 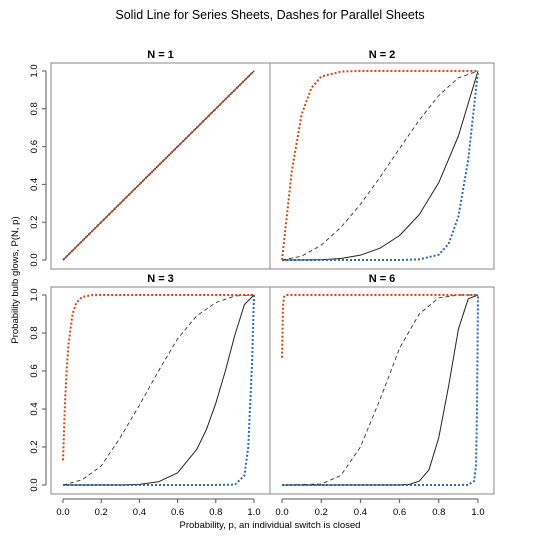 I want to click on panel-title: N = 1, so click(x=160, y=55).